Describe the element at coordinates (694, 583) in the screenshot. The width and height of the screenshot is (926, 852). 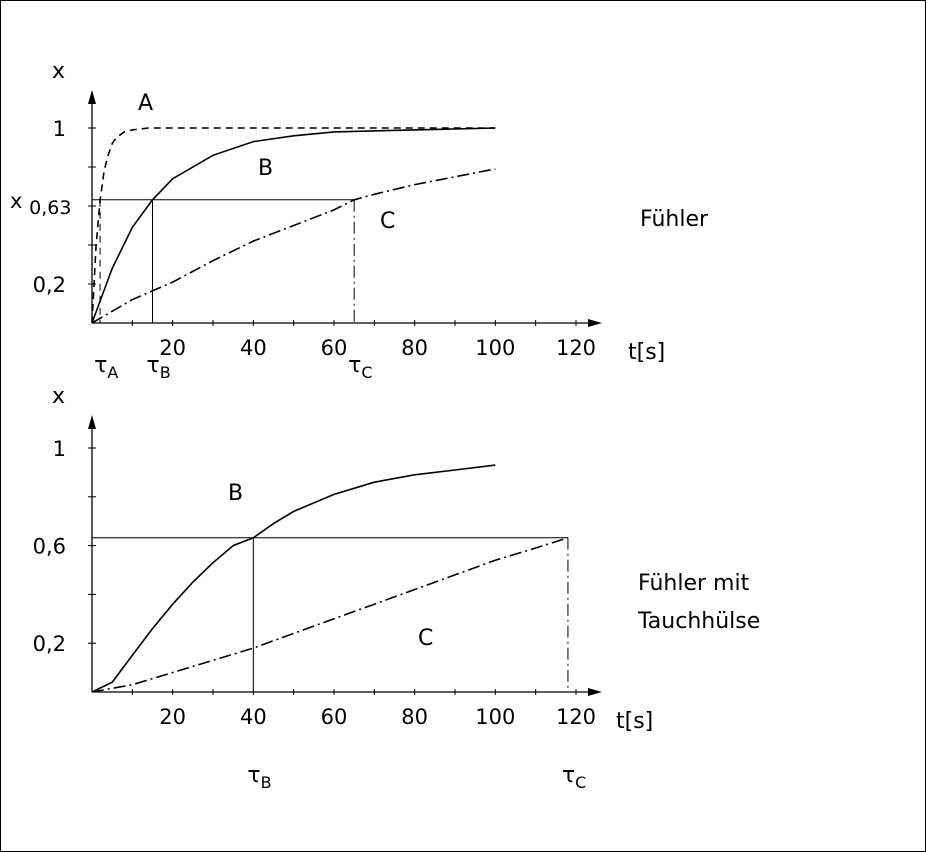
I see `panel-label: Fühler mit` at that location.